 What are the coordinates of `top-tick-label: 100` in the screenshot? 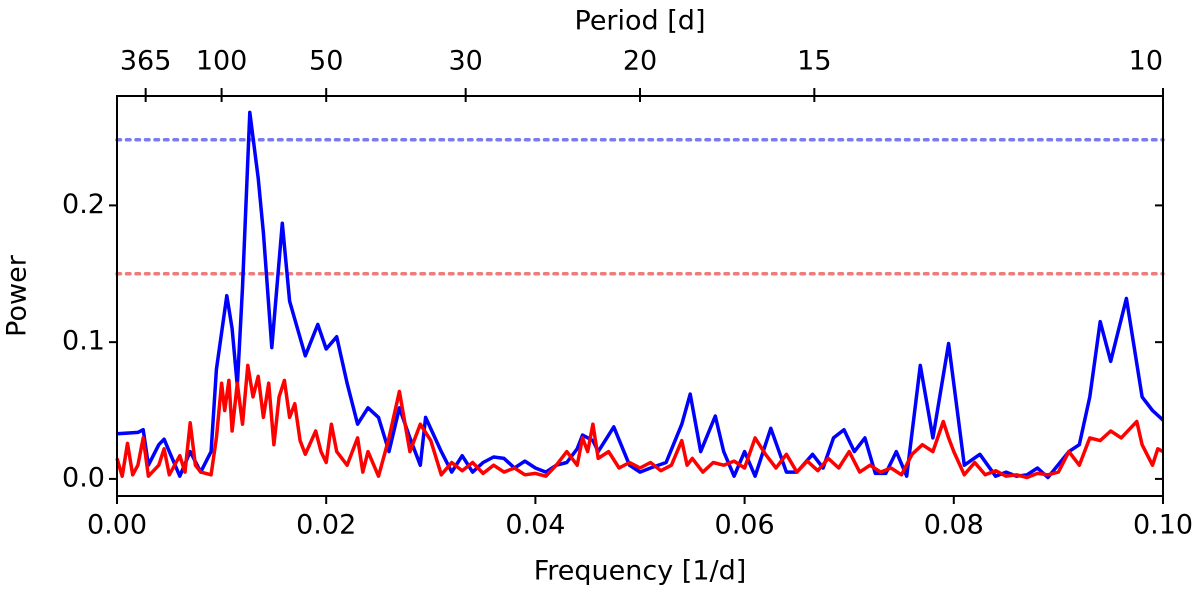 It's located at (222, 61).